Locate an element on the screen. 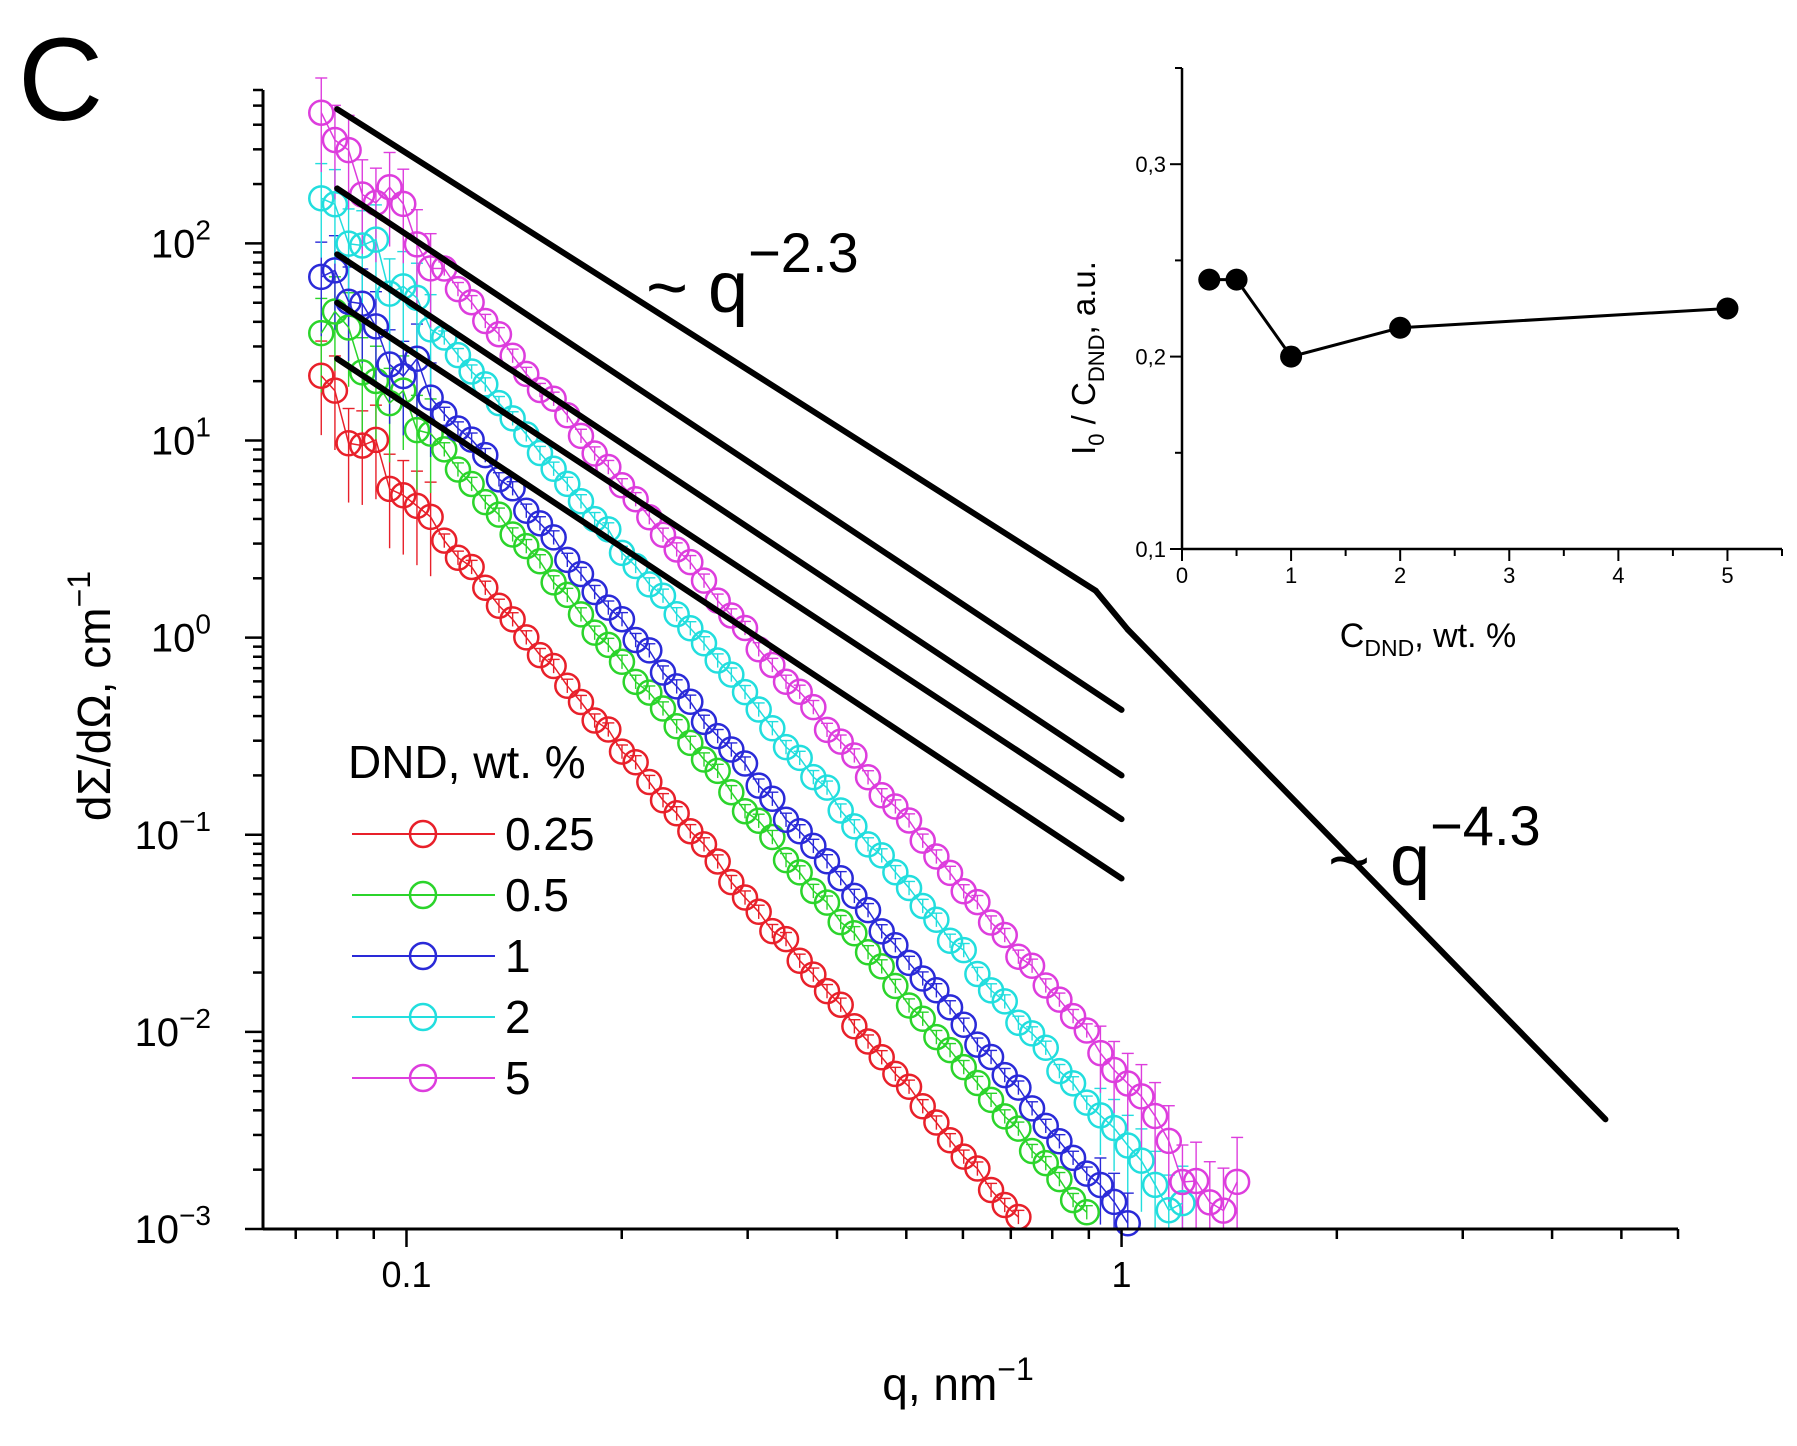  legend: DND, wt. % 0.25 0.5 1 2 5 is located at coordinates (471, 920).